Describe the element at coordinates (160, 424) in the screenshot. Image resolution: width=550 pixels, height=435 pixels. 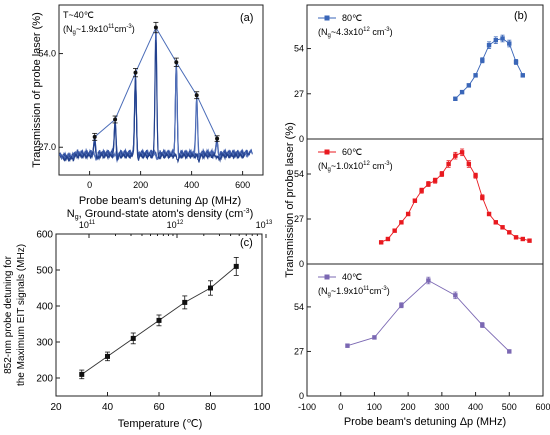
I see `panel-c-xlabel: Temperature (℃)` at that location.